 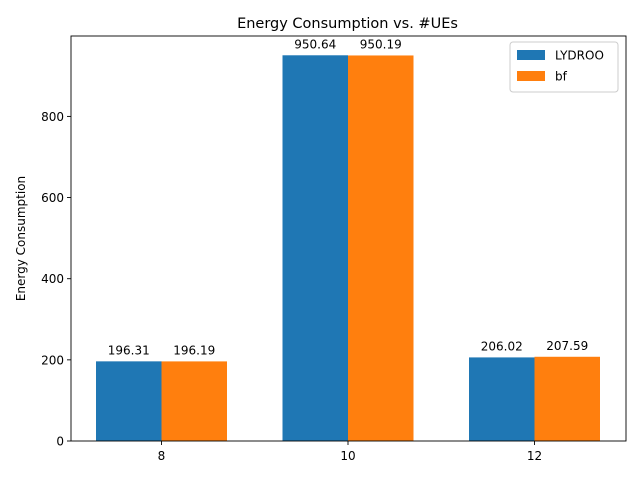 I want to click on y-axis-label: Energy Consumption, so click(x=21, y=238).